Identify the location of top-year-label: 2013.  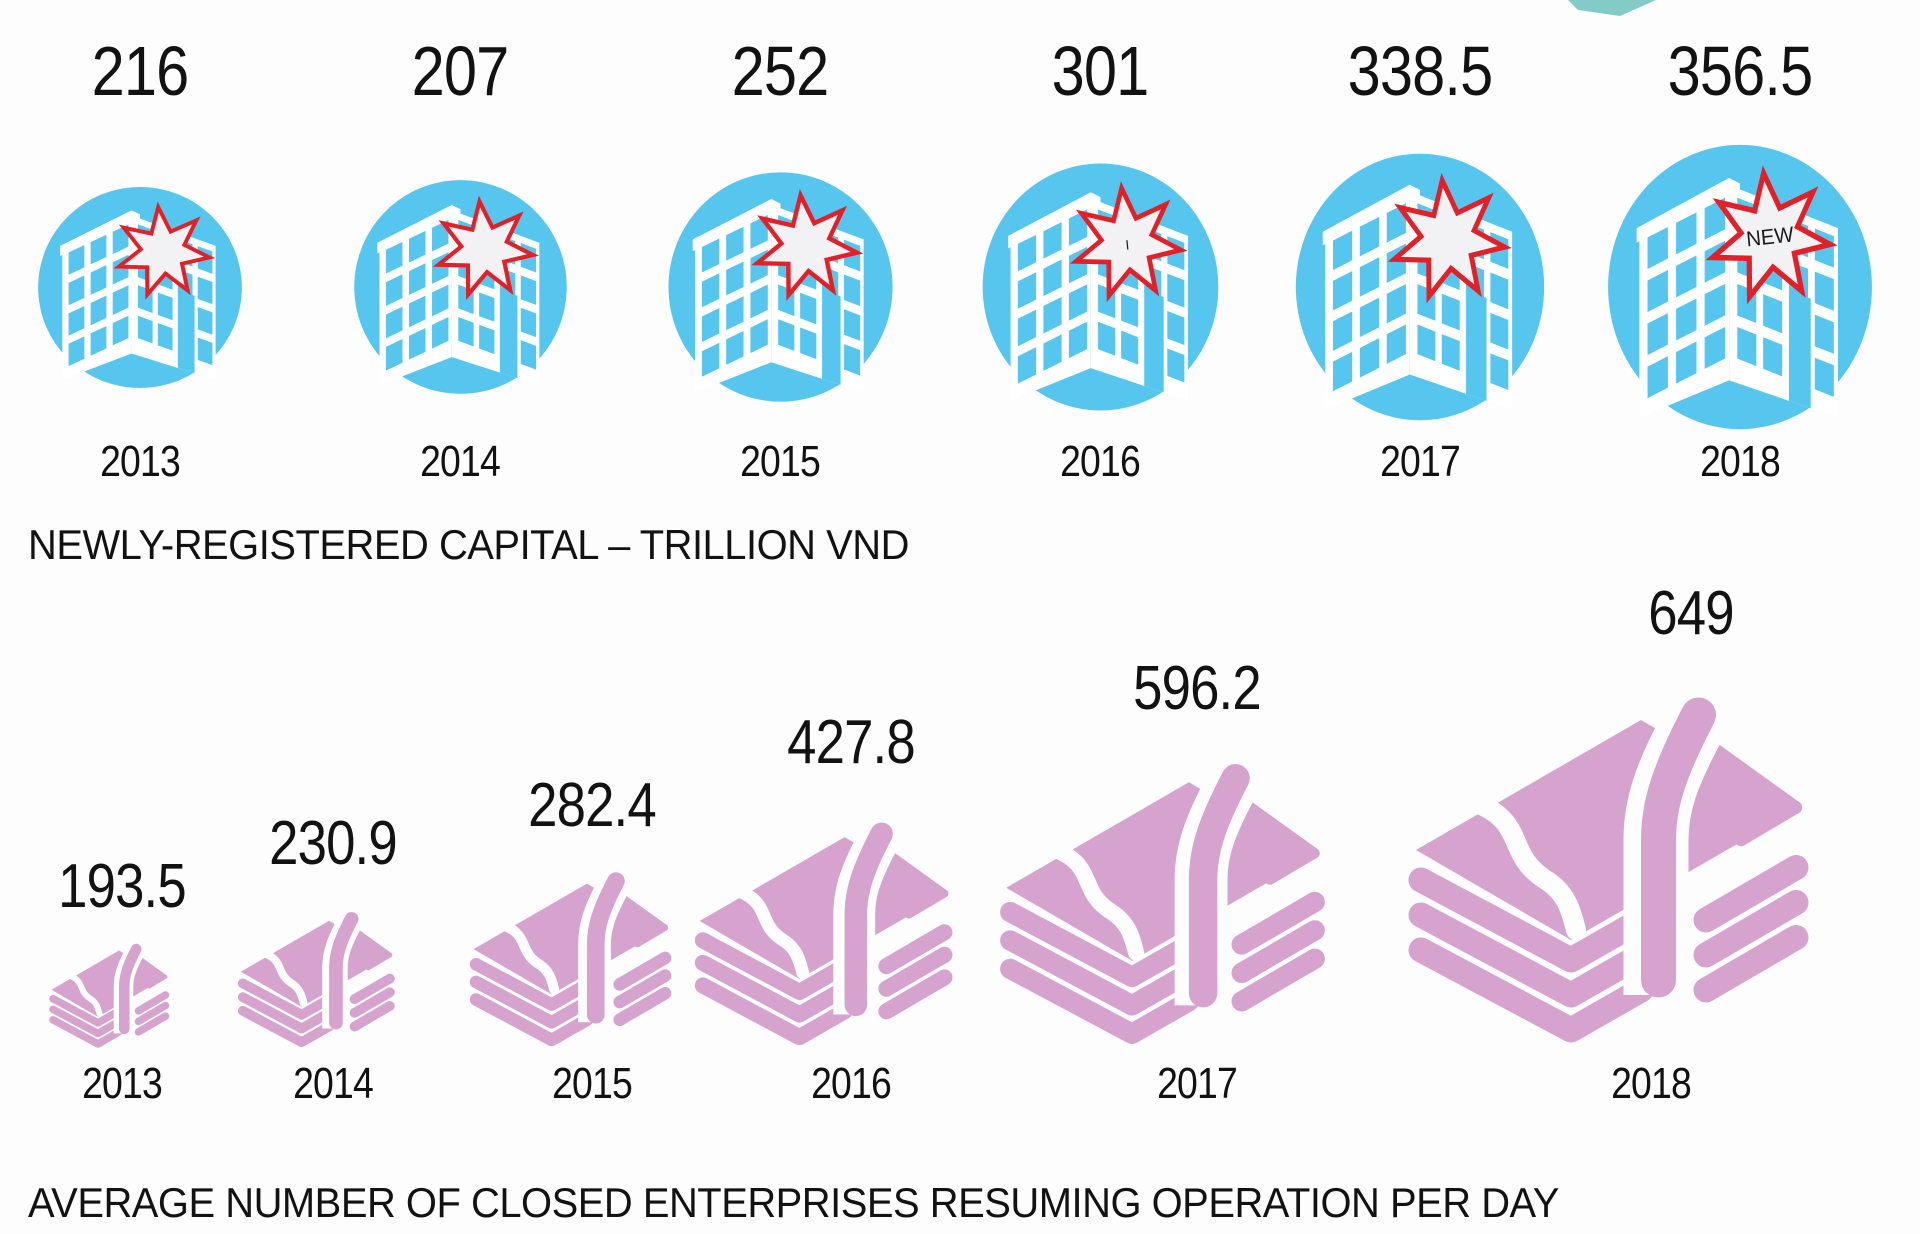
(140, 461).